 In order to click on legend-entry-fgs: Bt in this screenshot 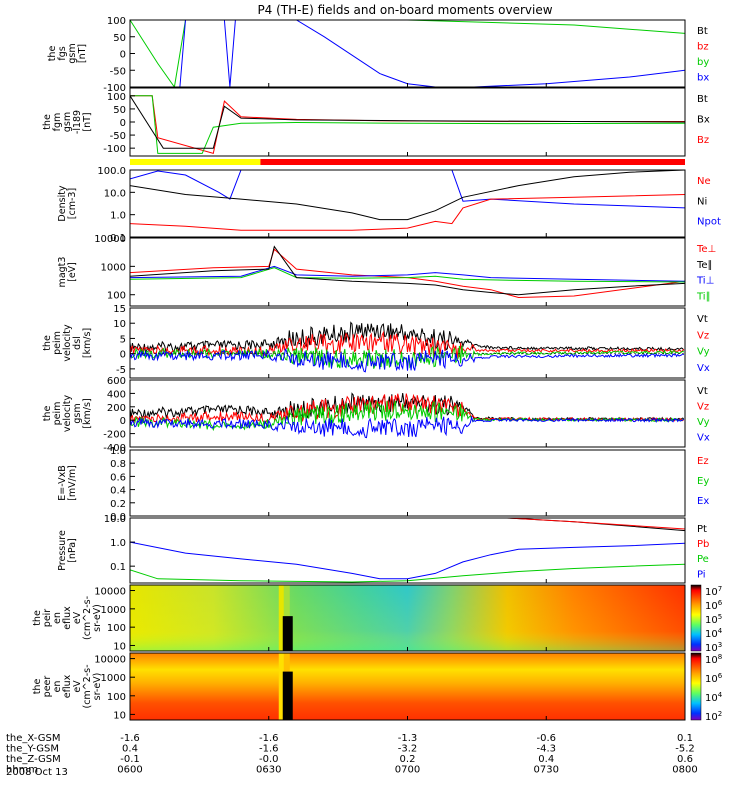, I will do `click(702, 31)`.